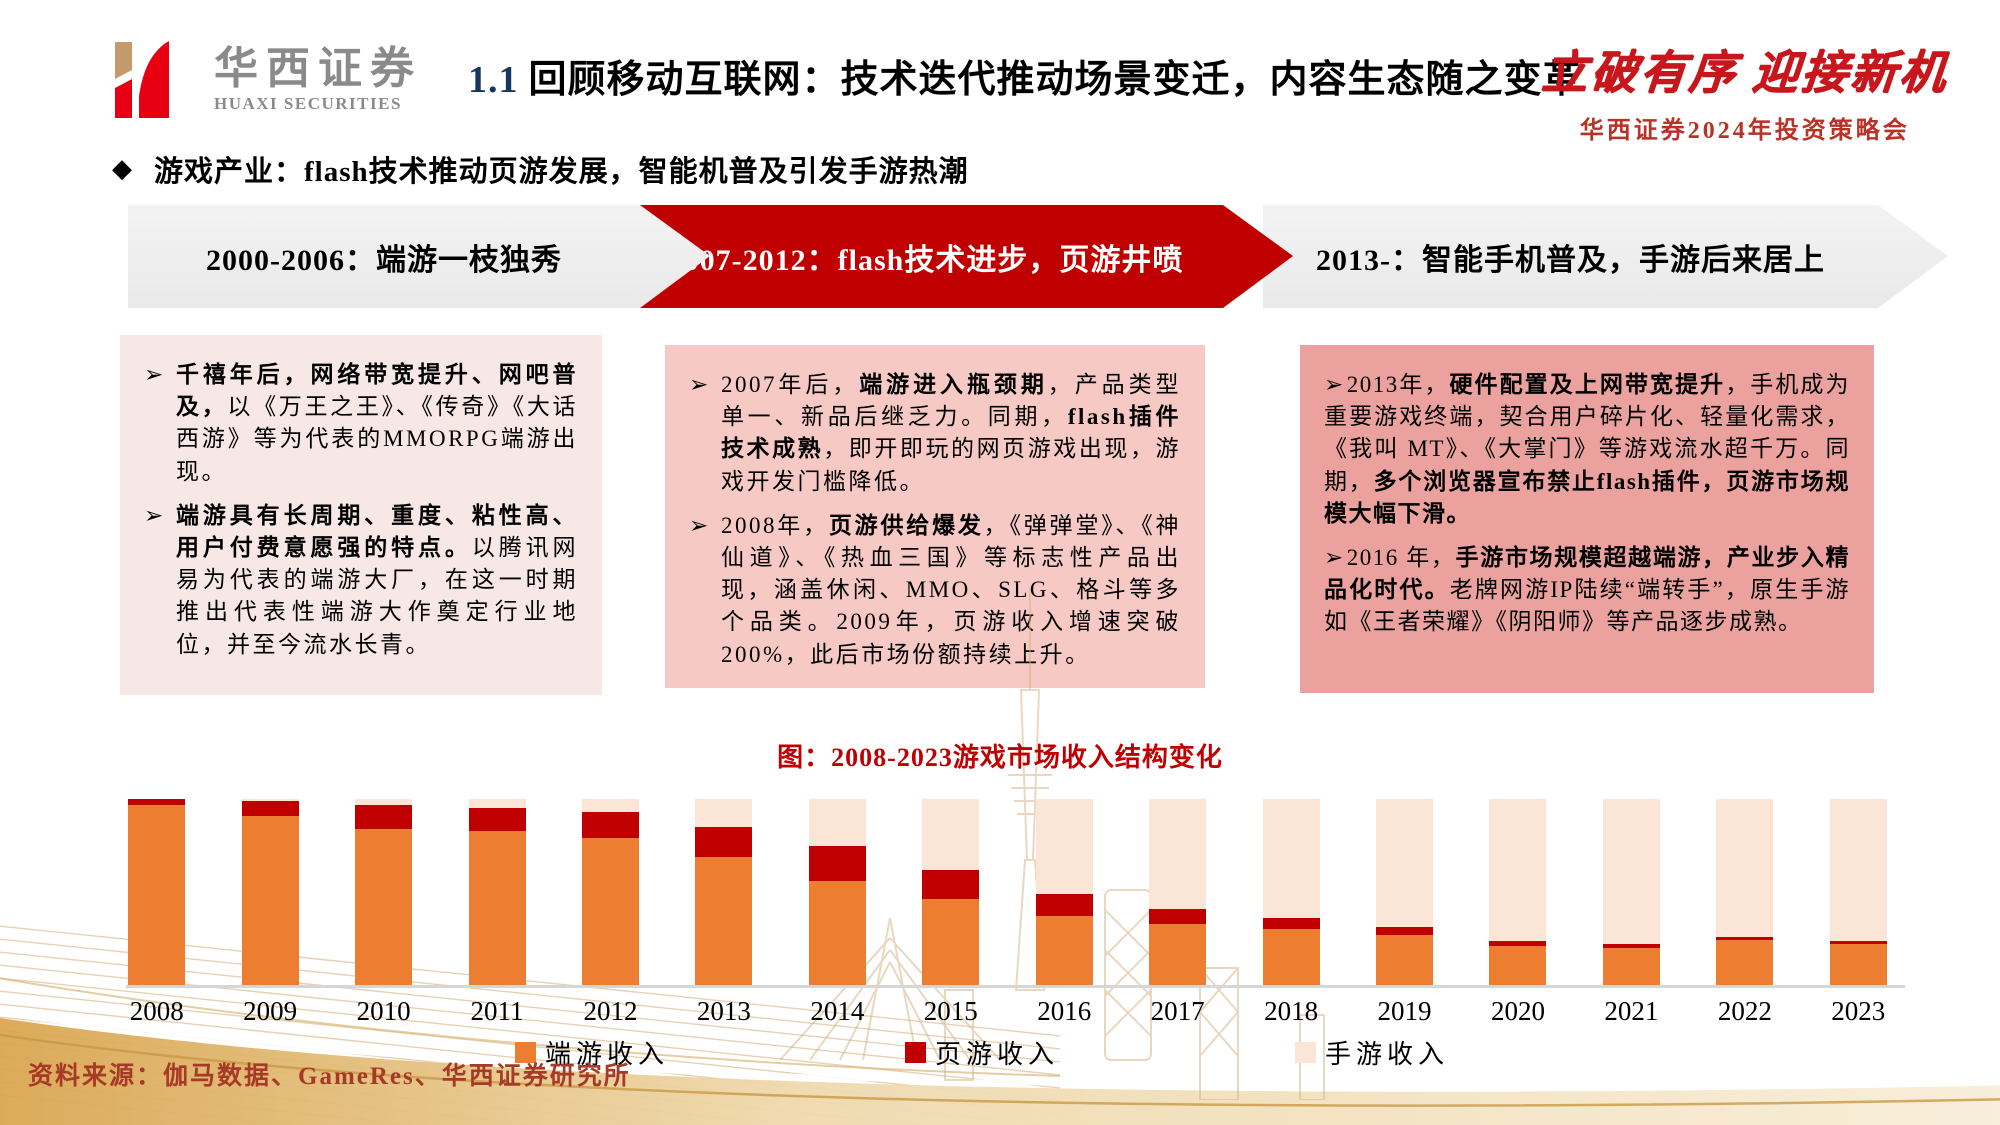 The width and height of the screenshot is (2000, 1125). What do you see at coordinates (1405, 892) in the screenshot?
I see `stacked-bar-2019` at bounding box center [1405, 892].